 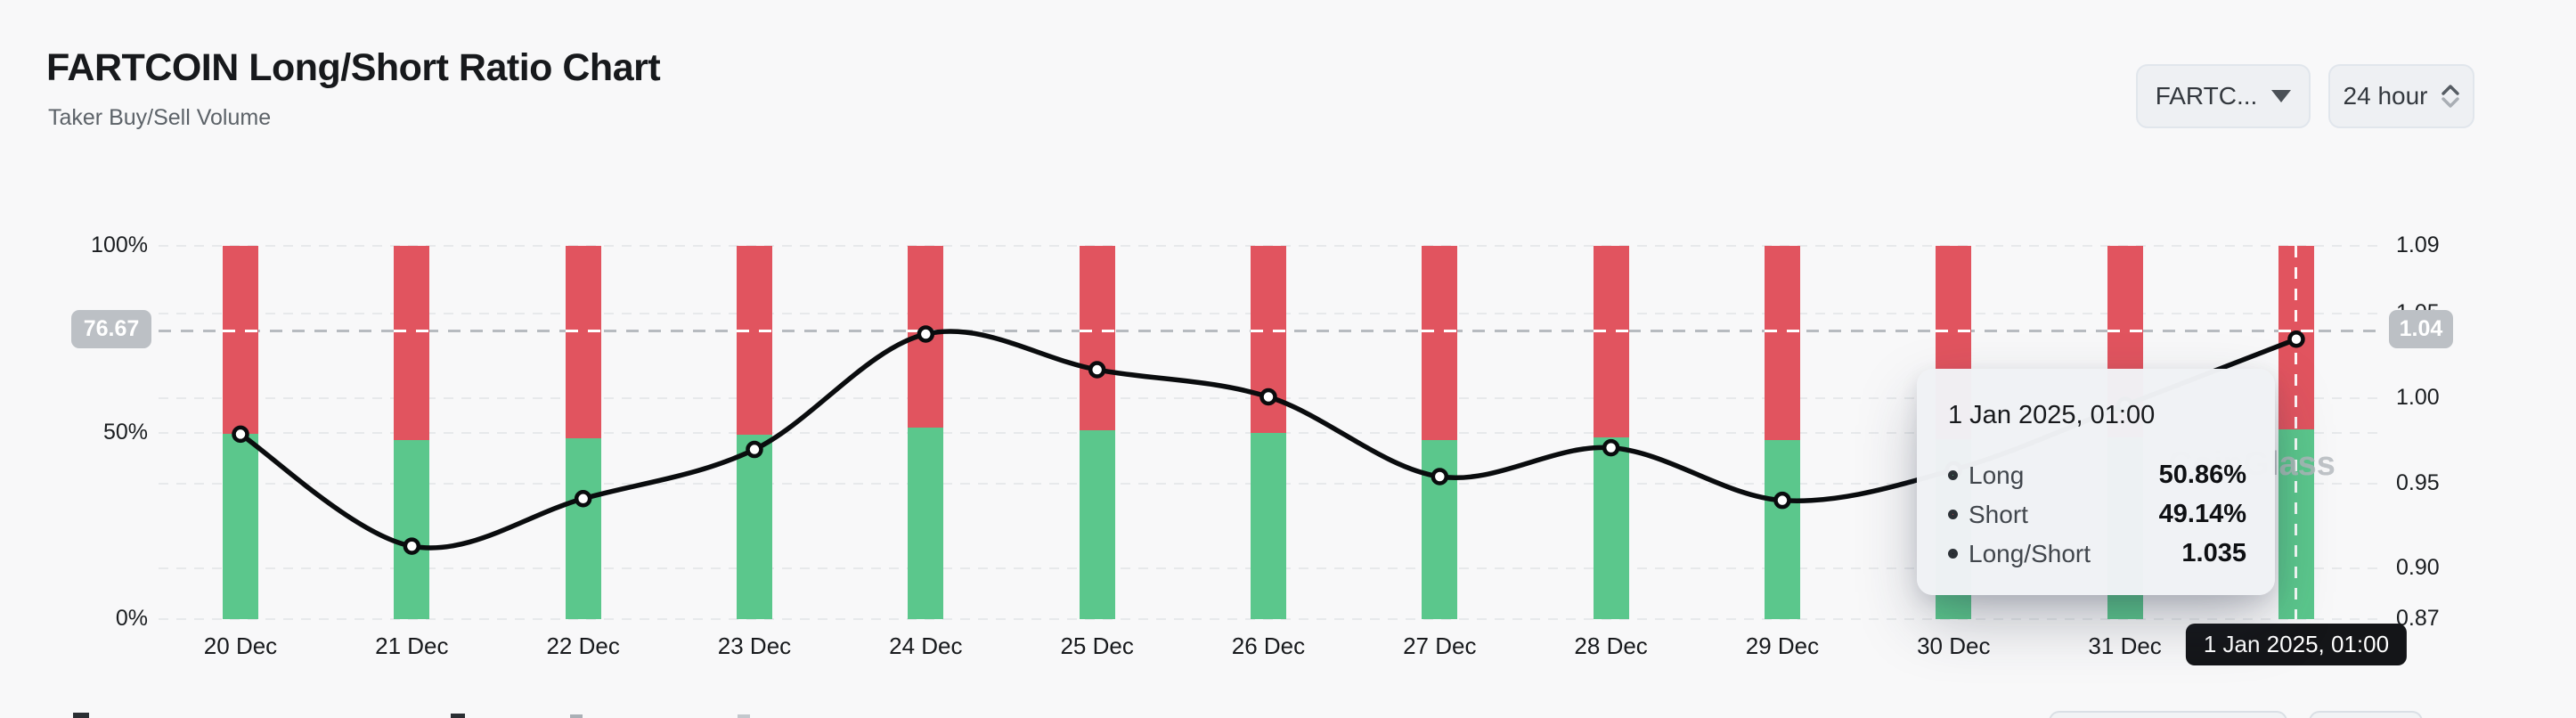 What do you see at coordinates (2421, 329) in the screenshot?
I see `crosshair-right-badge: 1.04` at bounding box center [2421, 329].